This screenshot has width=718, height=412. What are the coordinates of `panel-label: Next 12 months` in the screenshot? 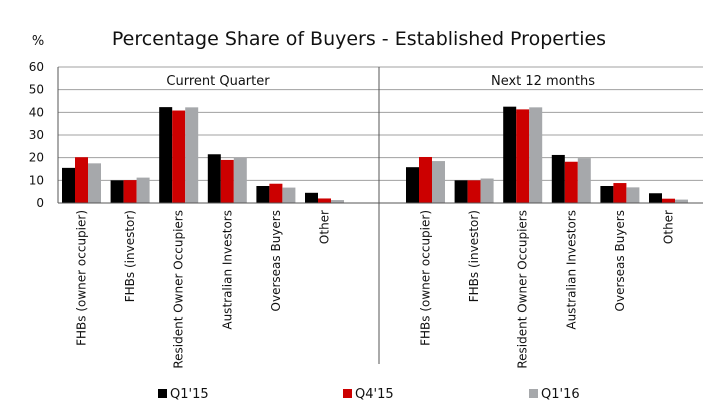 It's located at (543, 81).